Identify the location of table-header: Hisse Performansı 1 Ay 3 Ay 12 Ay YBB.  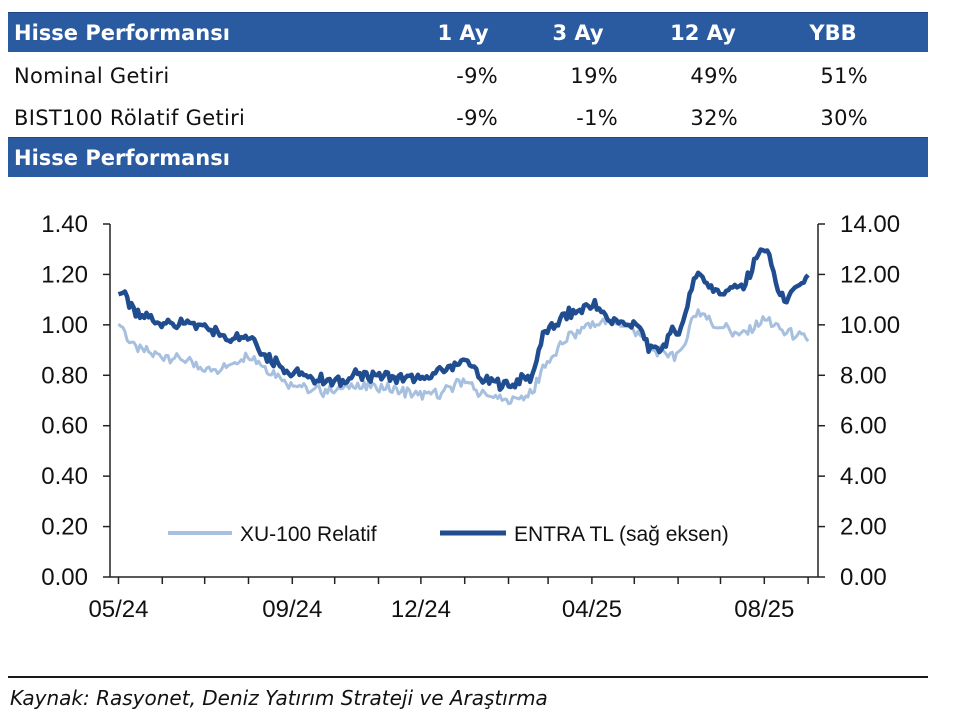
(468, 32).